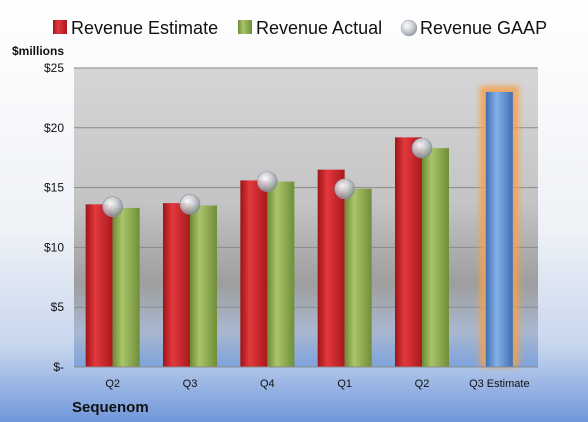 The height and width of the screenshot is (422, 588). I want to click on x-axis-labels: Q2 Q3 Q4 Q1 Q2 Q3 Estimate, so click(317, 384).